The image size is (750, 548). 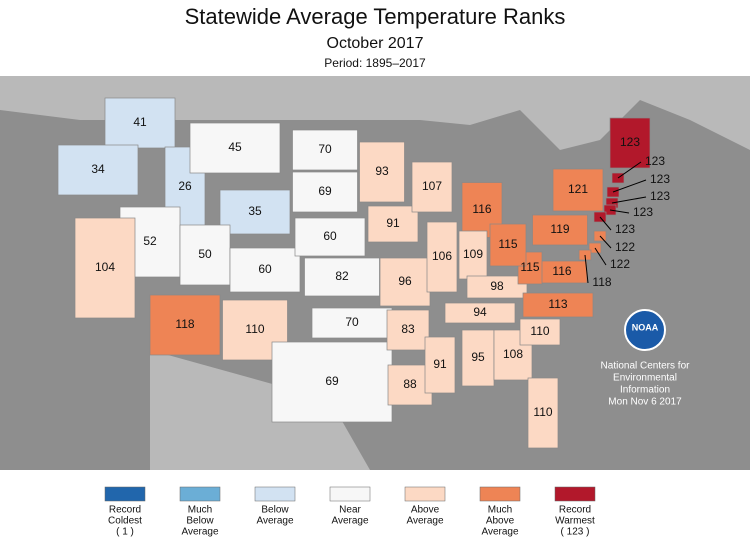 I want to click on legend-label: Coldest, so click(x=125, y=521).